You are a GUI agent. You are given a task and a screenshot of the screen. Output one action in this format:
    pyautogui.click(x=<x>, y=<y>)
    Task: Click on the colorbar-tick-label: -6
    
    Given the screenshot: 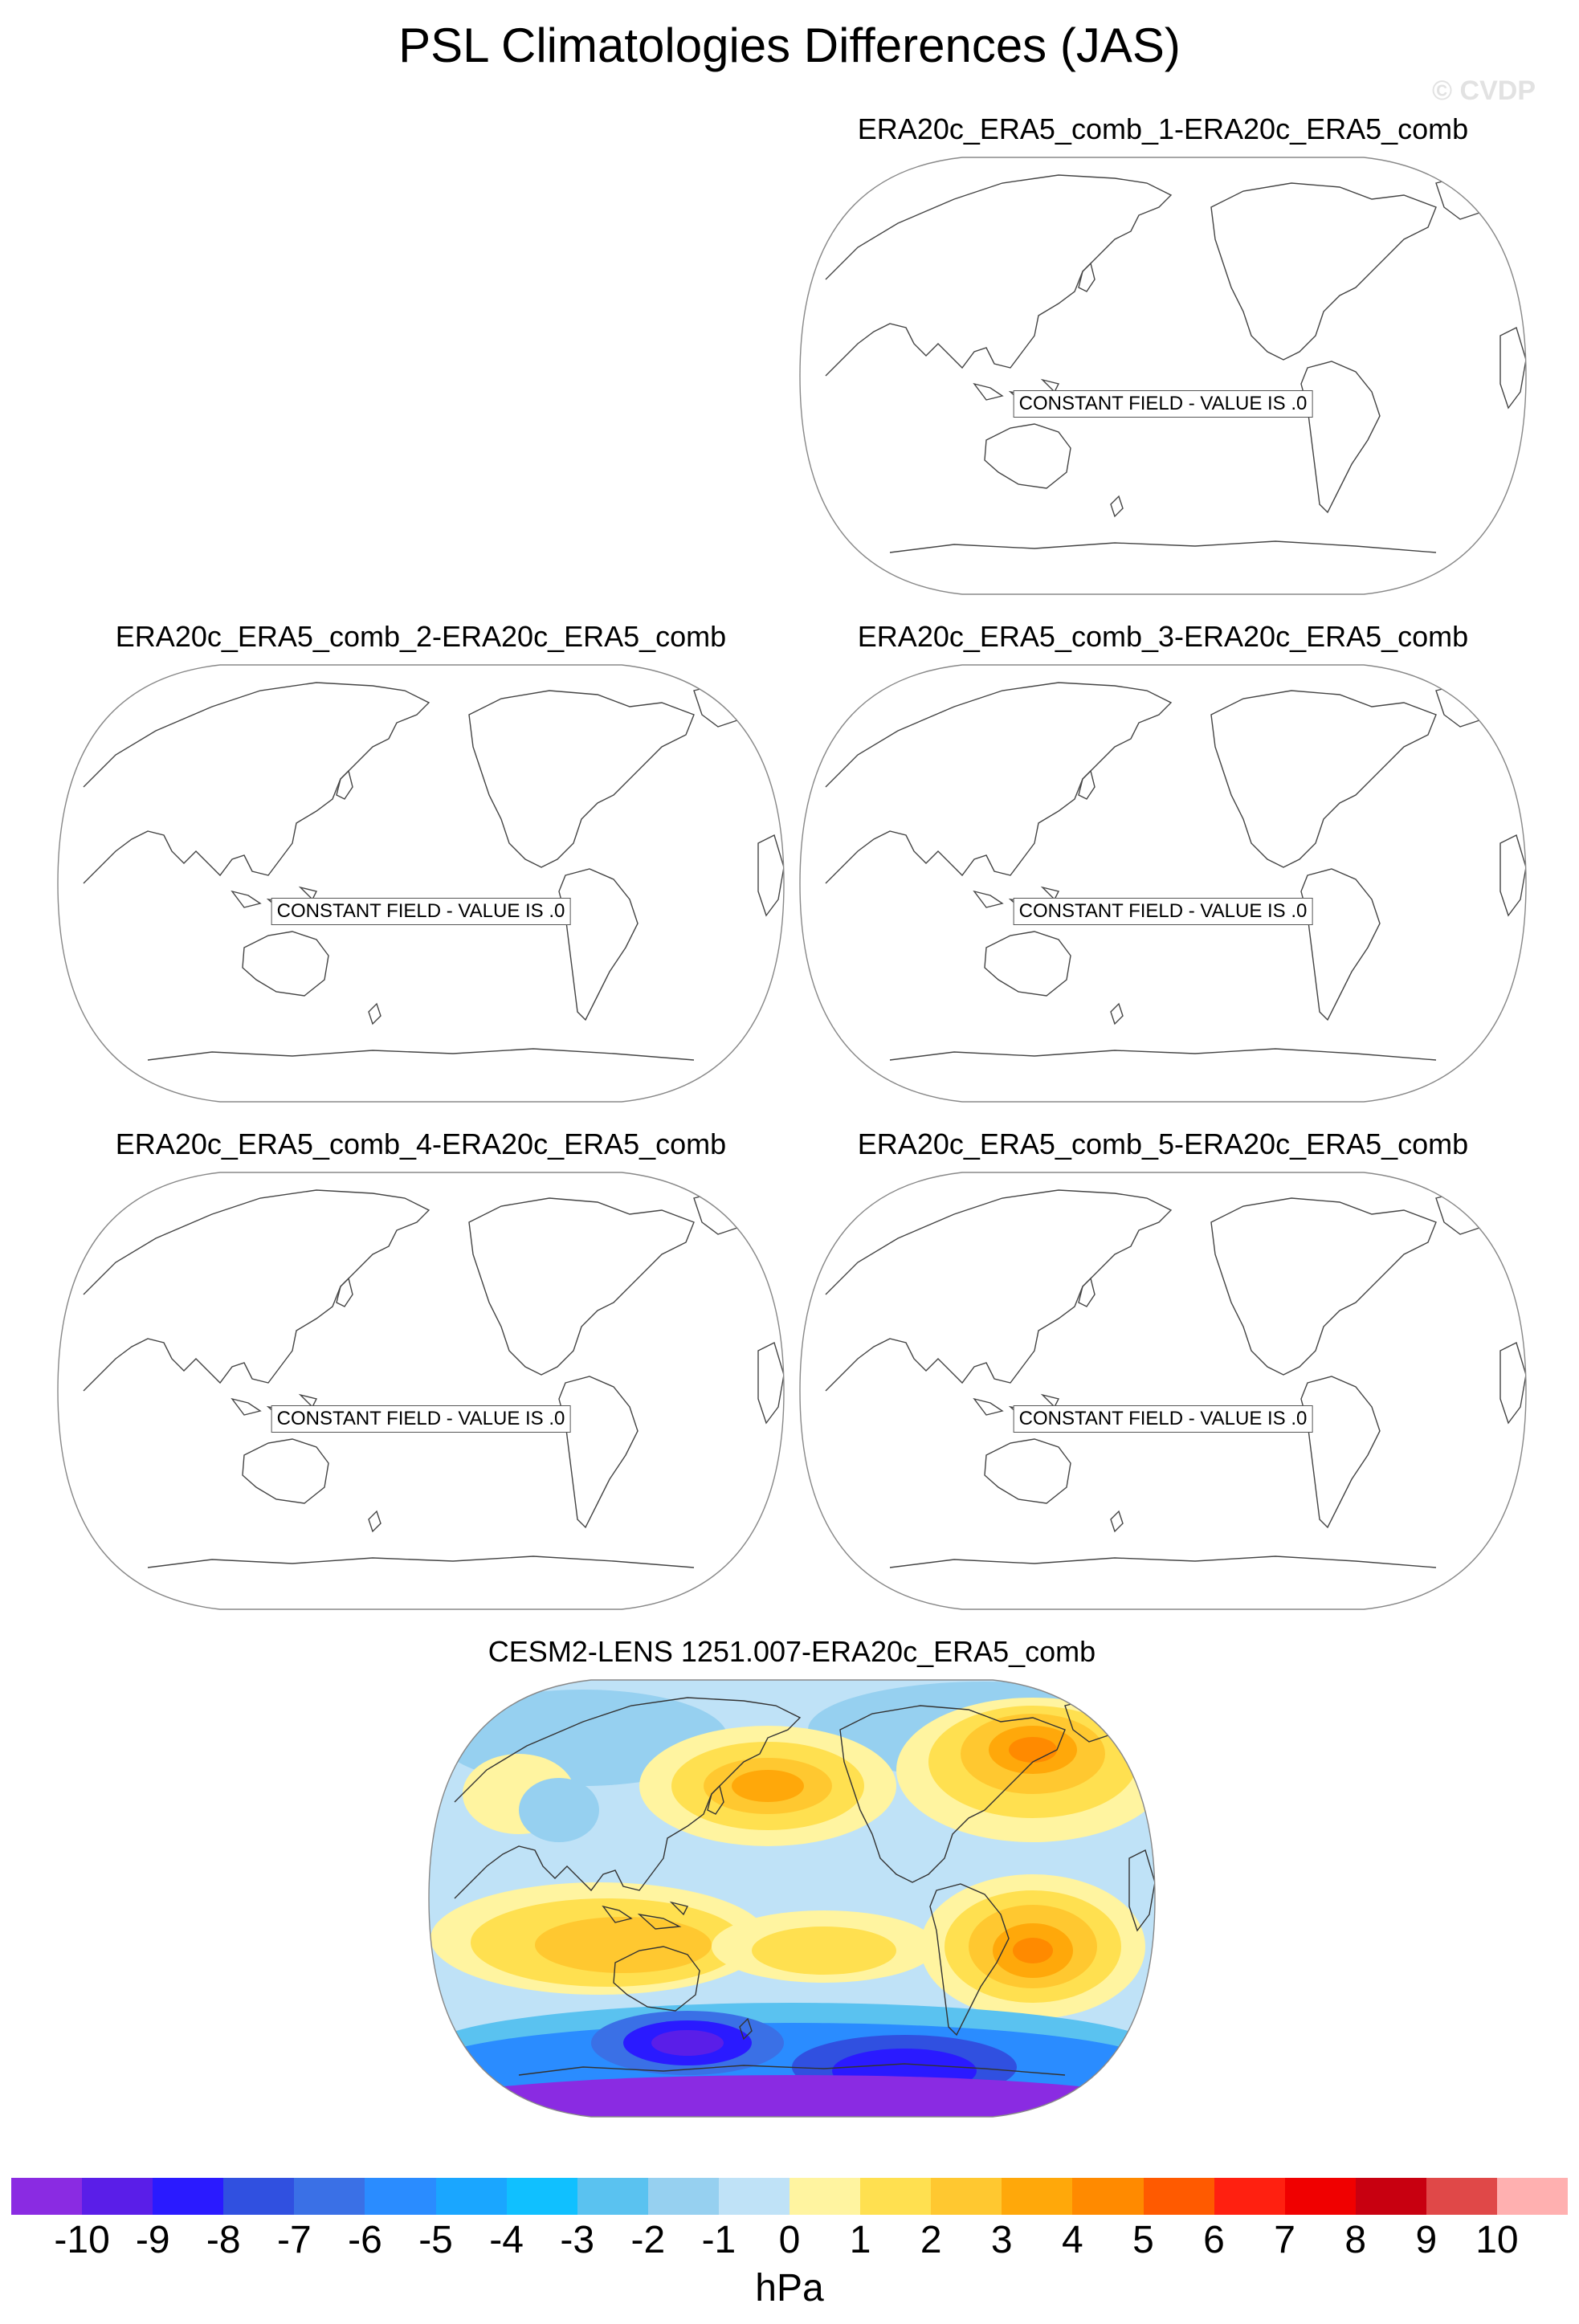 What is the action you would take?
    pyautogui.click(x=365, y=2240)
    